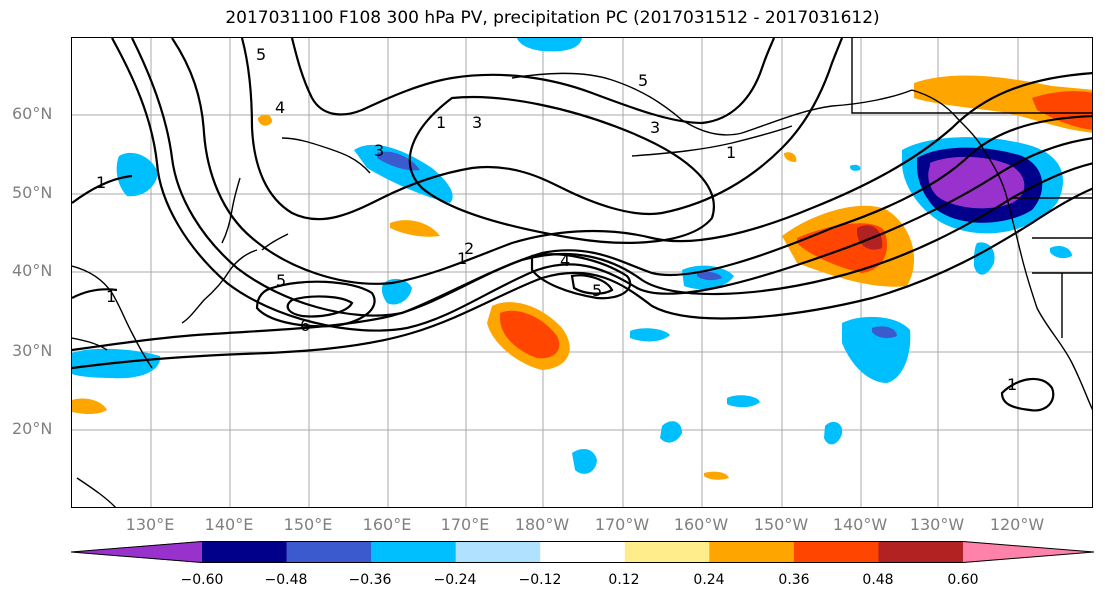 This screenshot has width=1105, height=601. What do you see at coordinates (32, 192) in the screenshot?
I see `lat-label: 50°N` at bounding box center [32, 192].